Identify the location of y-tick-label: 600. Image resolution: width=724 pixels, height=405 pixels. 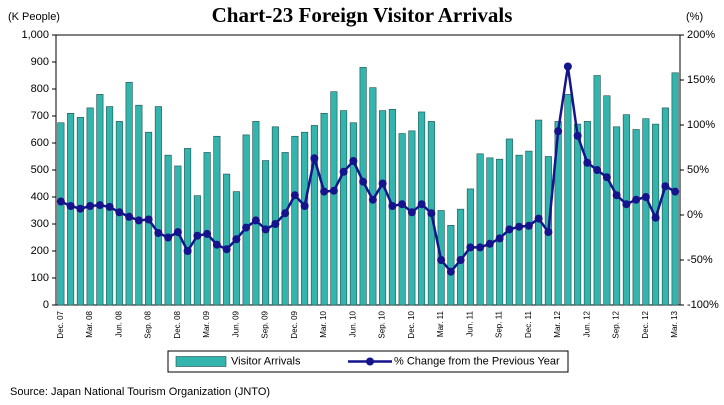
(40, 143).